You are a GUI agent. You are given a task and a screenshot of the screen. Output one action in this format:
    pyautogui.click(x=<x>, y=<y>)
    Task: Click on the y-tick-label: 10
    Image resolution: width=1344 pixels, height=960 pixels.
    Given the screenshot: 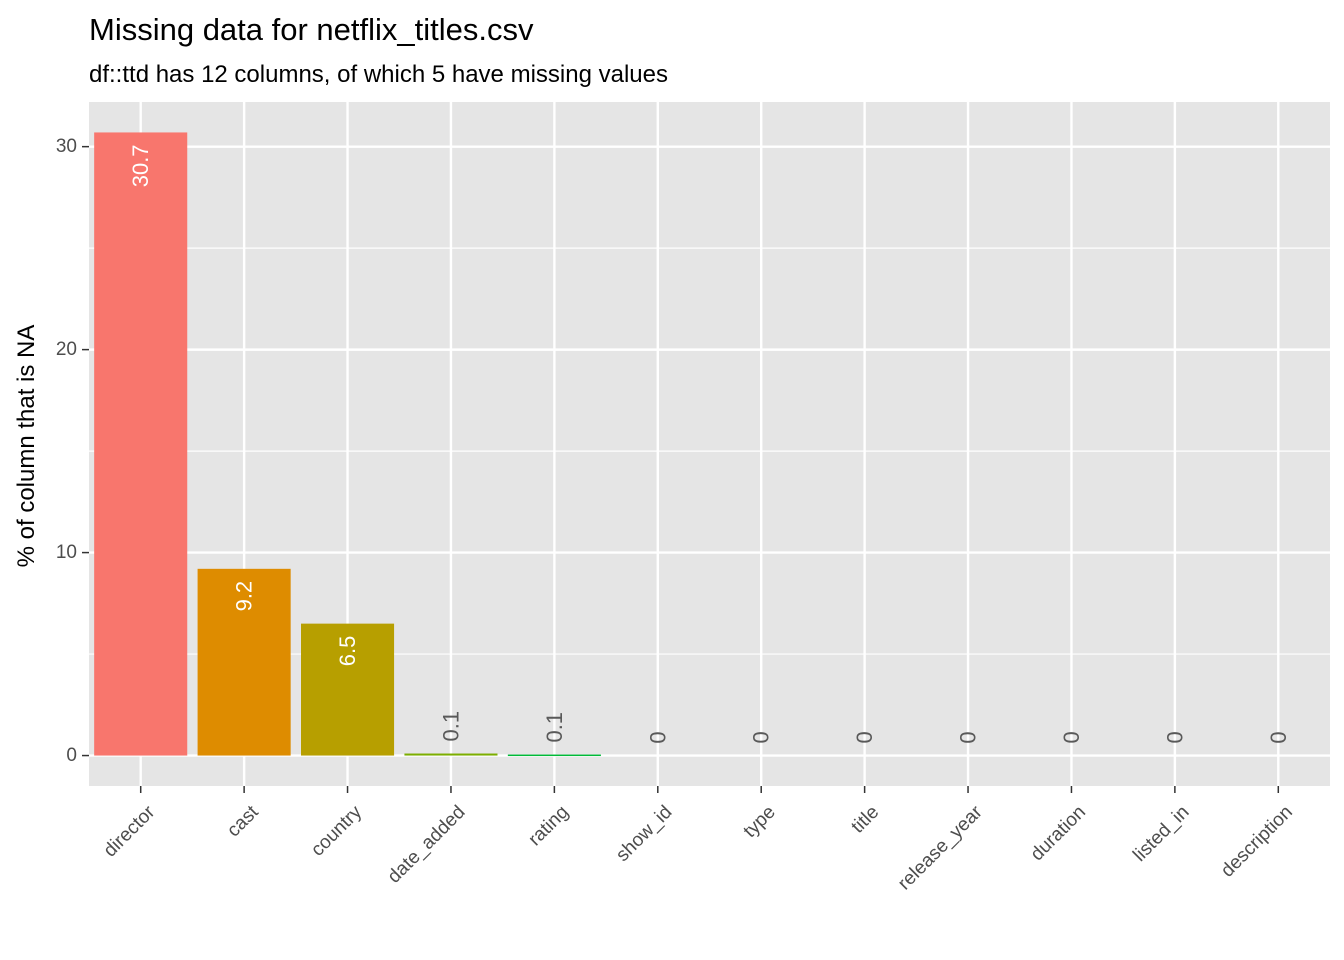 What is the action you would take?
    pyautogui.click(x=66, y=552)
    